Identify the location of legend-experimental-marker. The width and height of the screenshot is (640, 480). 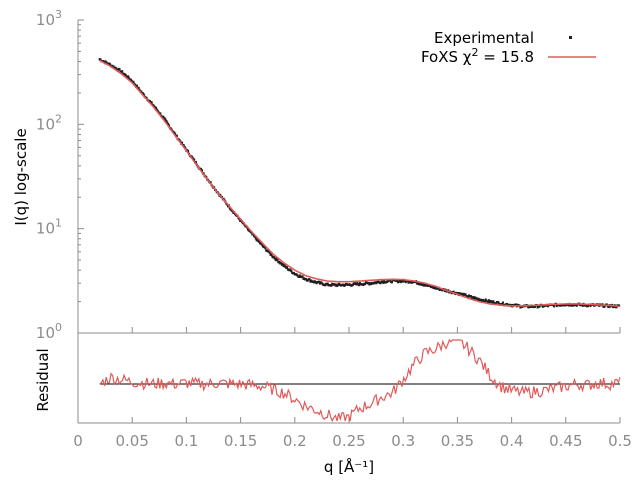
(570, 37).